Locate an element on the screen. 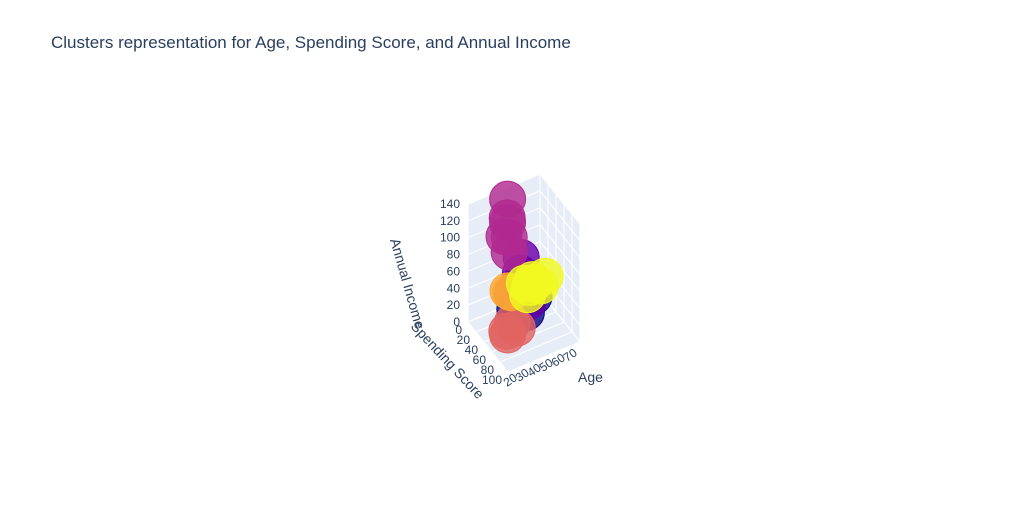 This screenshot has width=1017, height=525. tick-label-score: 80 is located at coordinates (488, 370).